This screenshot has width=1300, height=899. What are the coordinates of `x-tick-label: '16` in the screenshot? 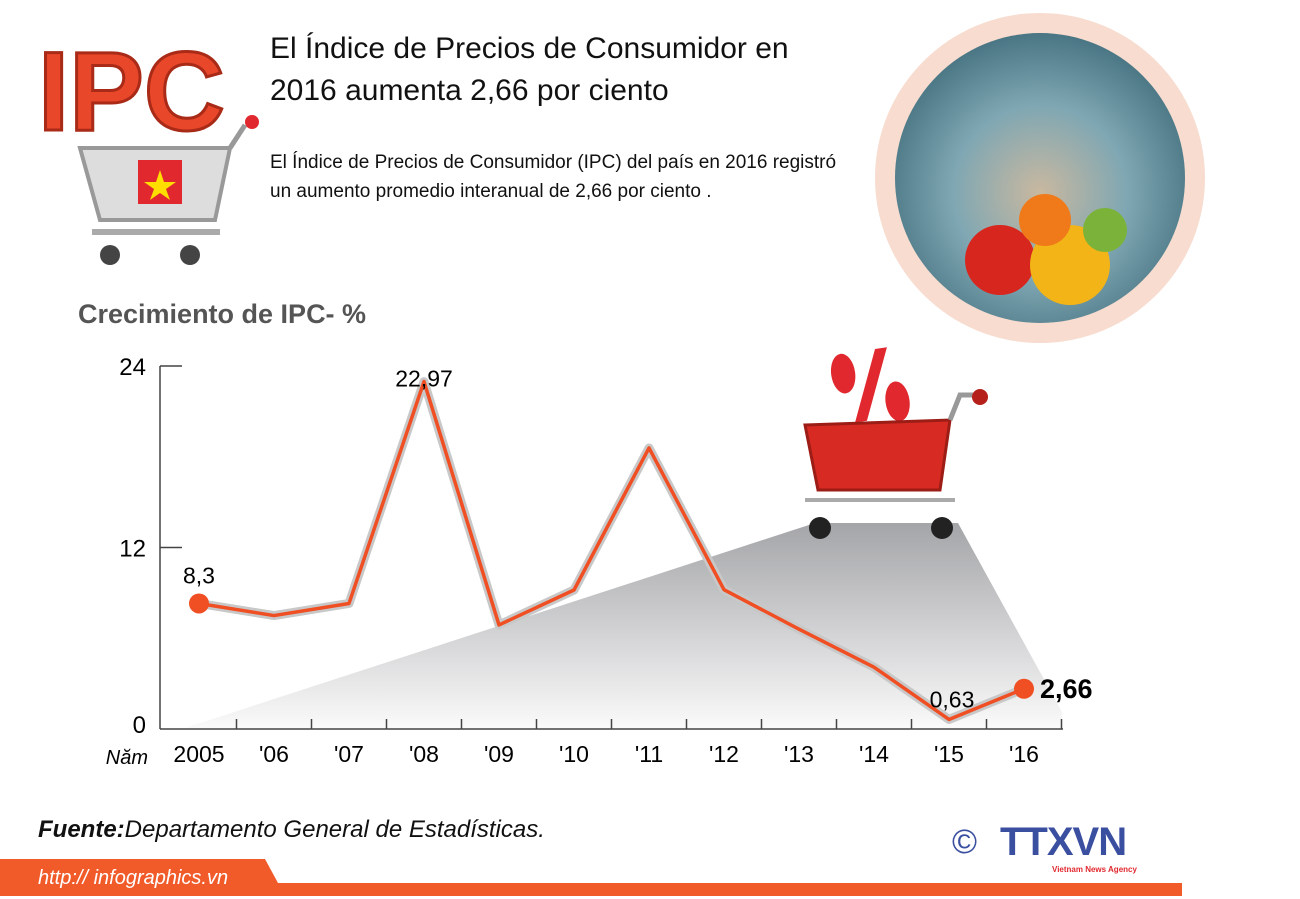 It's located at (1024, 754).